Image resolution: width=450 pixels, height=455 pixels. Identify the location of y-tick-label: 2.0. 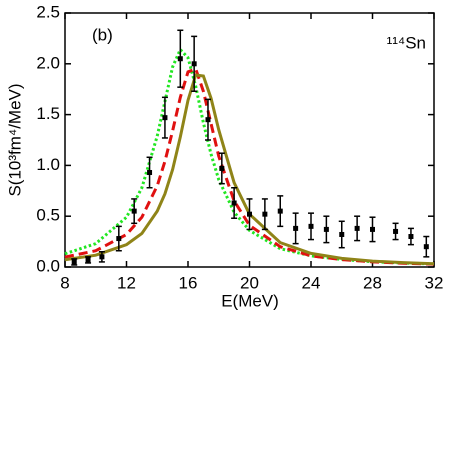
(48, 62).